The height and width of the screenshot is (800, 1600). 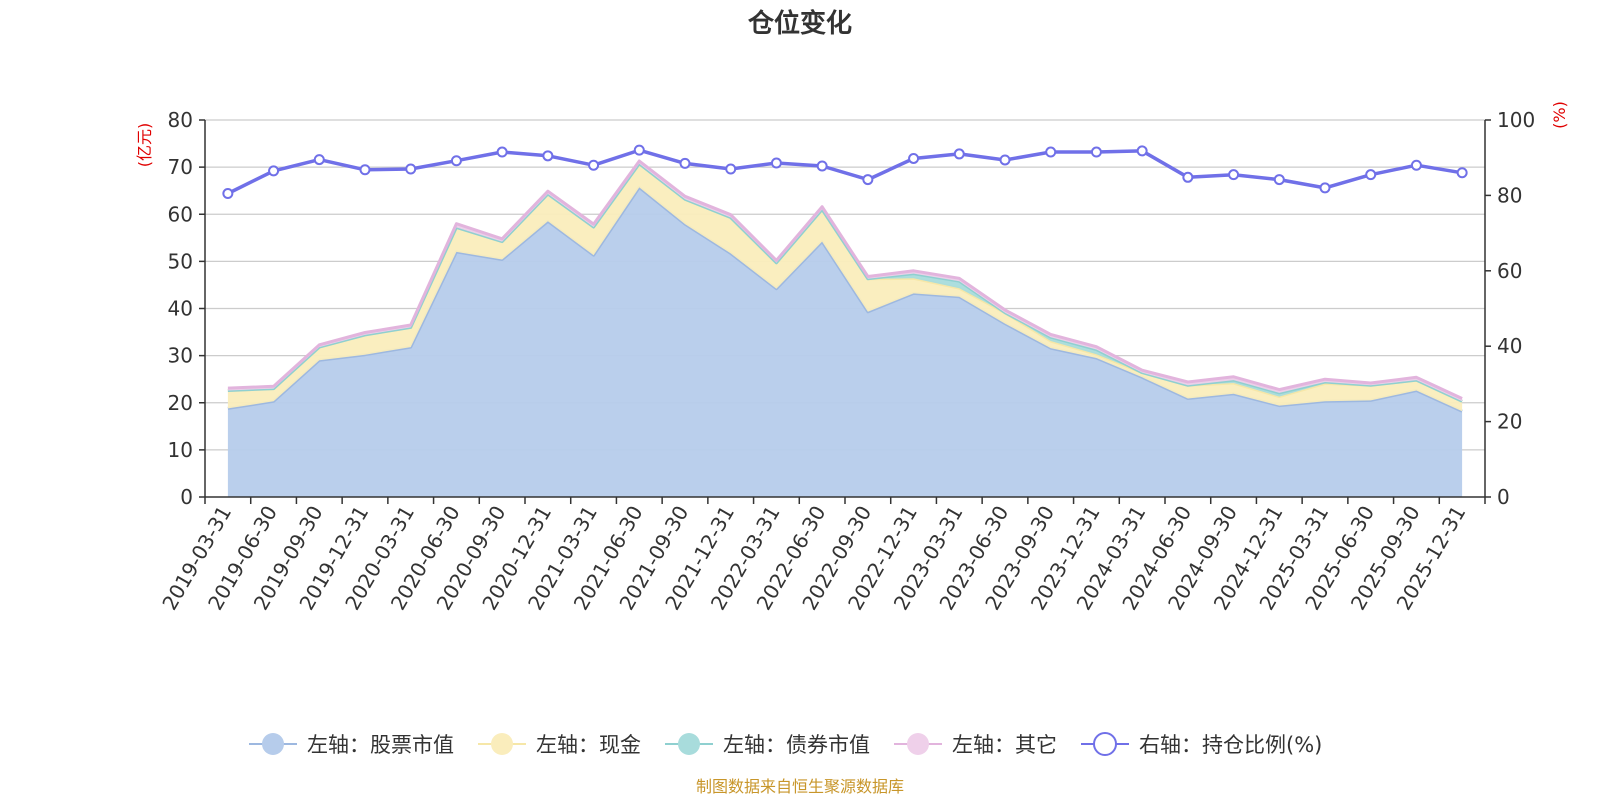 I want to click on legend: 左轴：股票市值 左轴：现金 左轴：债券市值 左轴：其它 右轴：持仓比例(%), so click(x=785, y=744).